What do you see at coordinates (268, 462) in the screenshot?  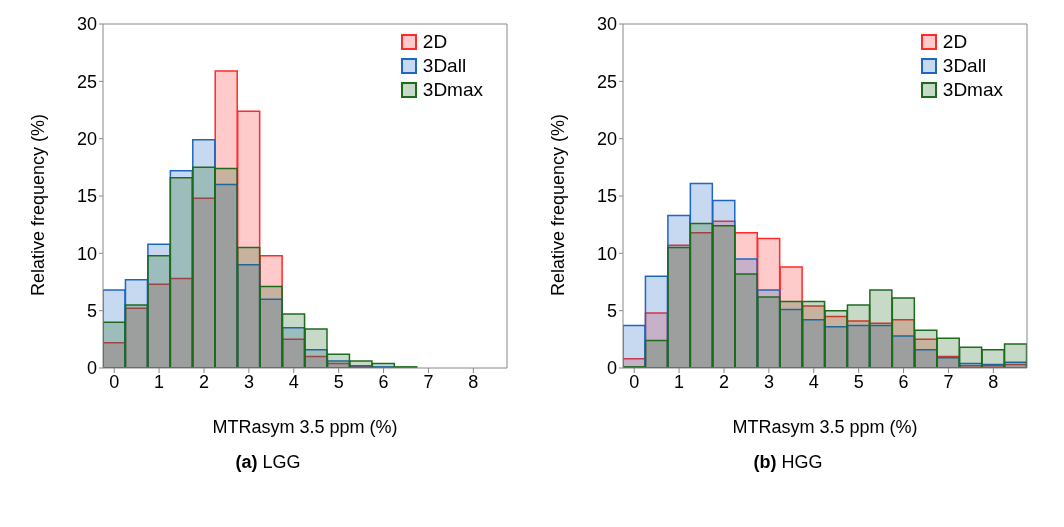 I see `text: (a) LGG` at bounding box center [268, 462].